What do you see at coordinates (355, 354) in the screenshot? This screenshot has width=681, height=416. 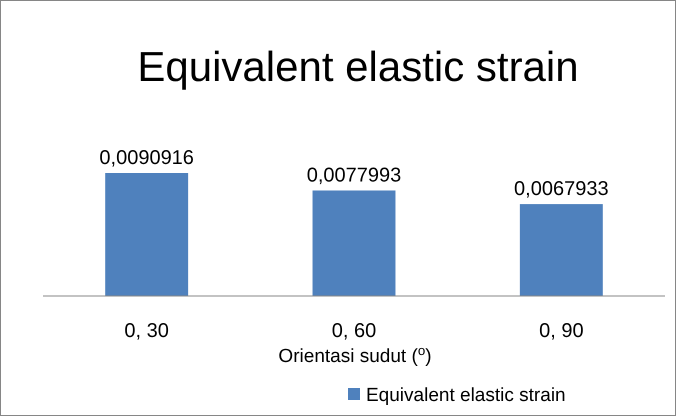 I see `x-axis-title: Orientasi sudut ($^{o}$)` at bounding box center [355, 354].